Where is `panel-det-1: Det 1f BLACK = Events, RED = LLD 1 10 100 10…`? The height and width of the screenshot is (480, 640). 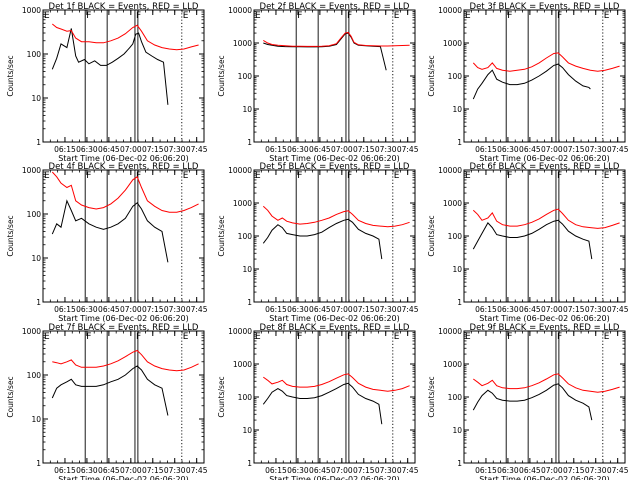
panel-det-1: Det 1f BLACK = Events, RED = LLD 1 10 100 10… is located at coordinates (107, 82).